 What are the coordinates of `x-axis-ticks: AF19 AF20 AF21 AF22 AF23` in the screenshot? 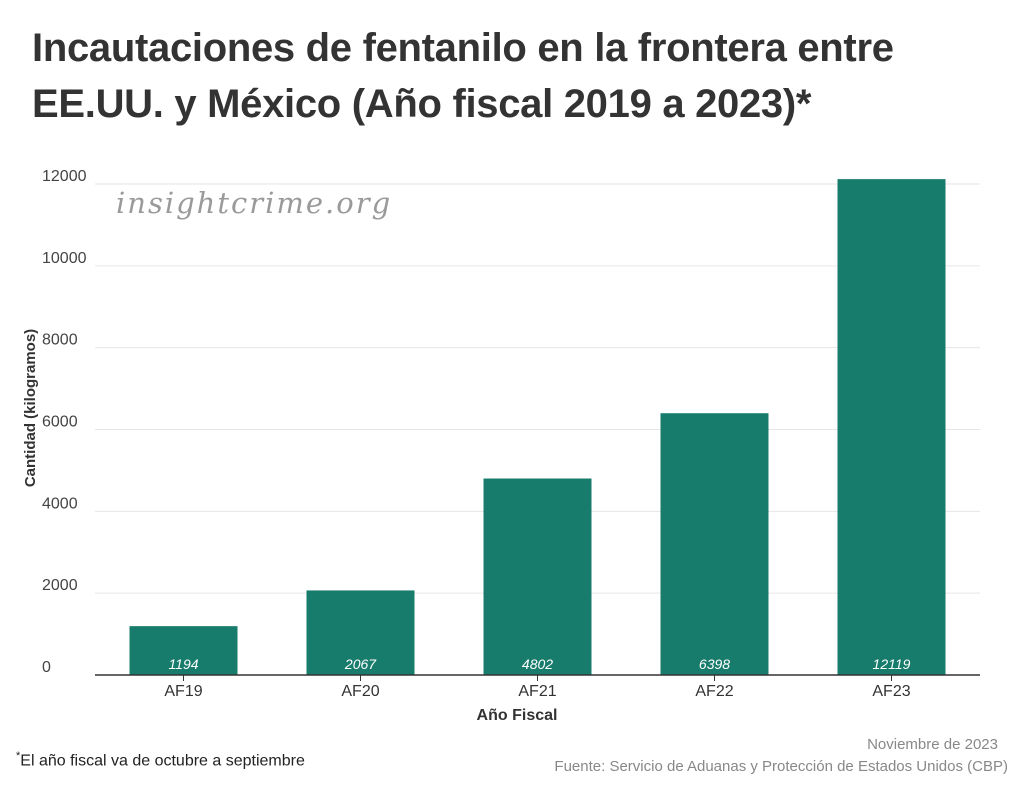 It's located at (537, 687).